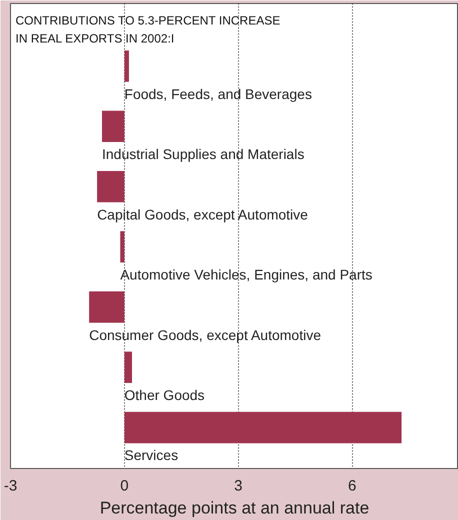 This screenshot has width=458, height=520. What do you see at coordinates (205, 334) in the screenshot?
I see `y-tick-label: Consumer Goods, except Automotive` at bounding box center [205, 334].